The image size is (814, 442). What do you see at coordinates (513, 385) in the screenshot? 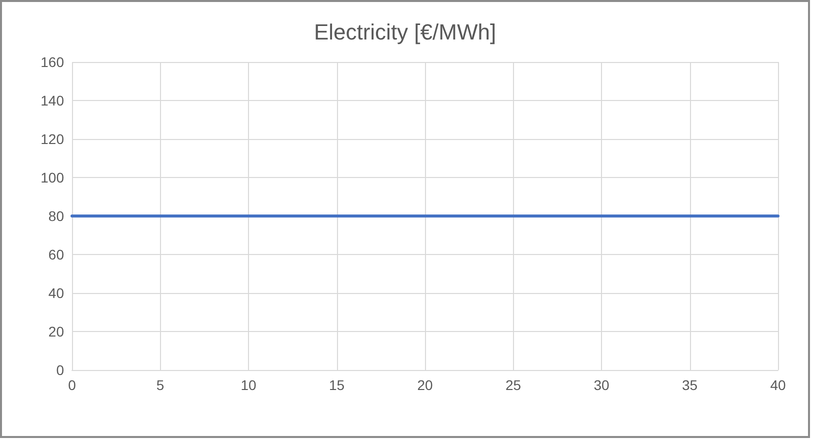
I see `x-tick-label: 25` at bounding box center [513, 385].